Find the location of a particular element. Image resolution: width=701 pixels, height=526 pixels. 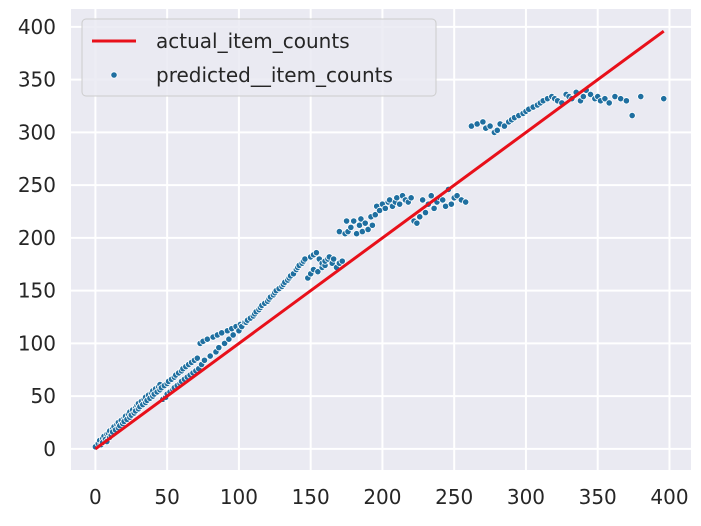

x-tick-label: 250 is located at coordinates (454, 497).